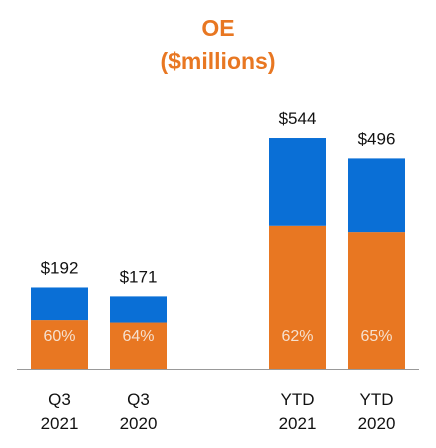  I want to click on bar-total-label: $544, so click(298, 118).